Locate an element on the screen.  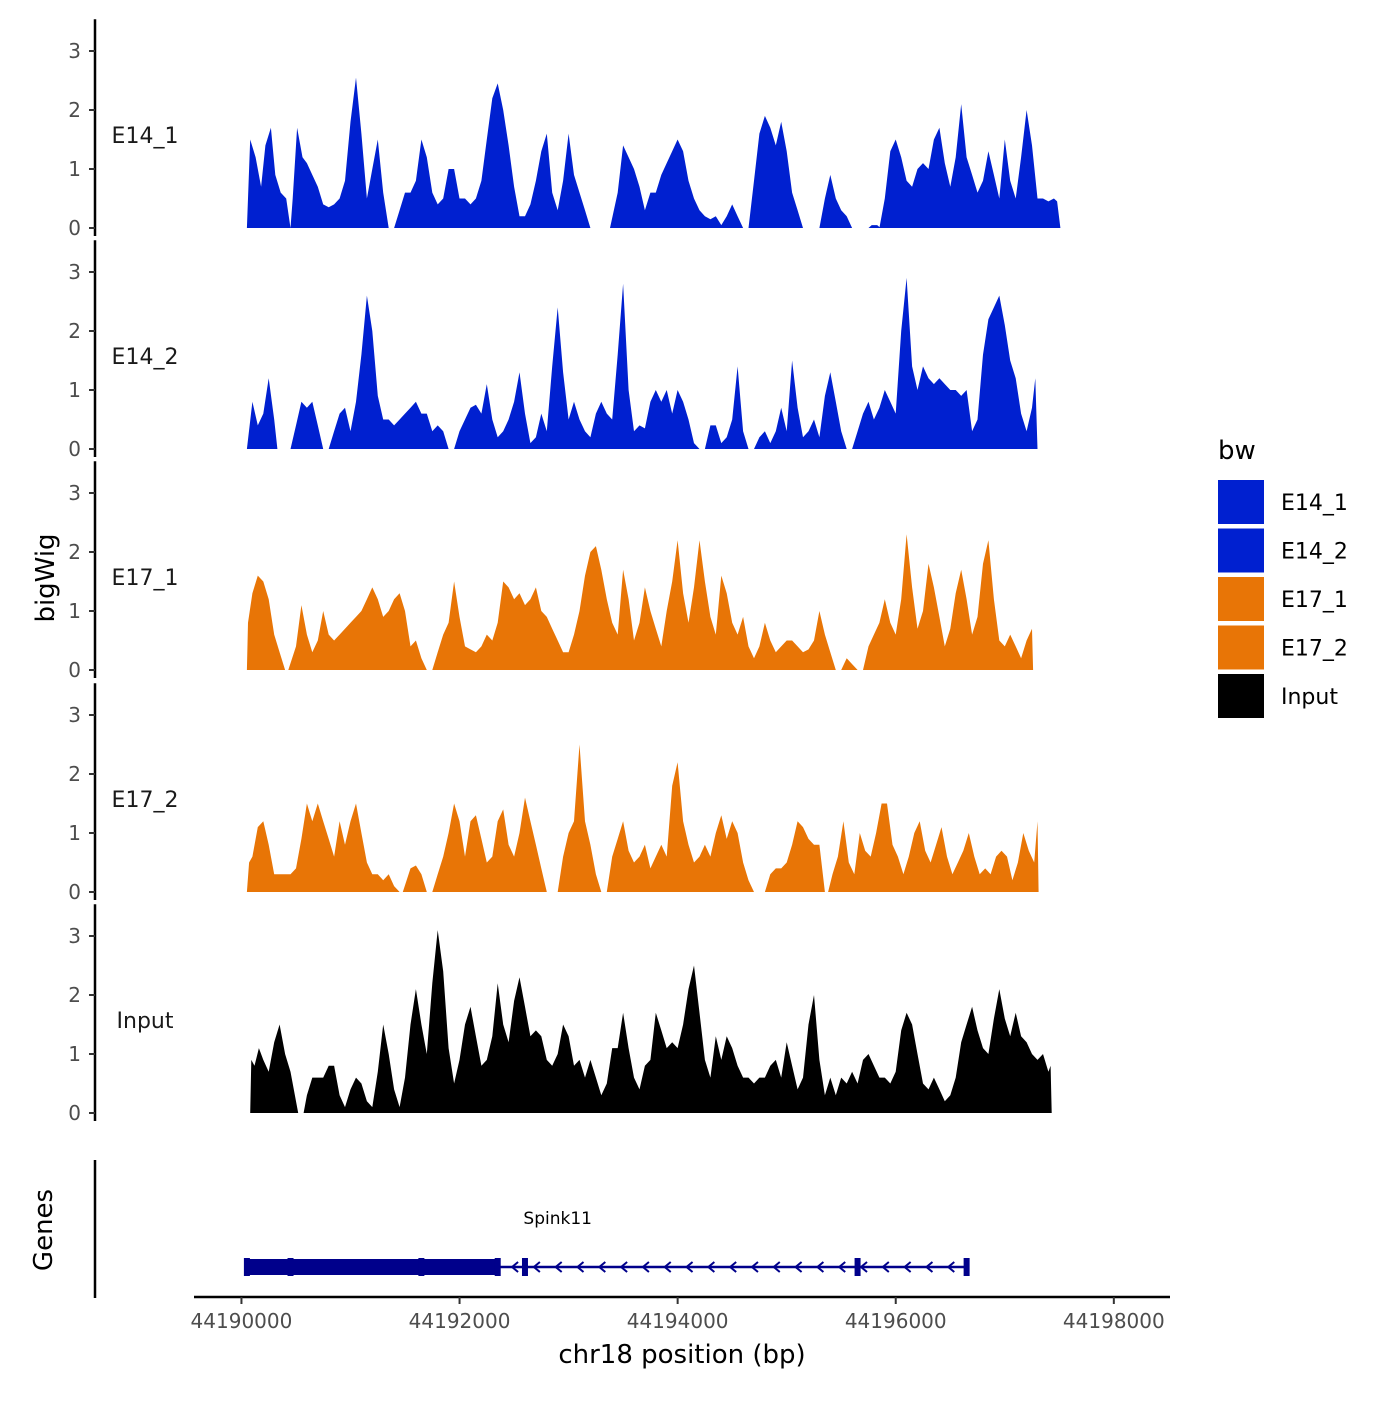
track-e14-1: 0 1 2 3 E14_1 is located at coordinates (564, 129).